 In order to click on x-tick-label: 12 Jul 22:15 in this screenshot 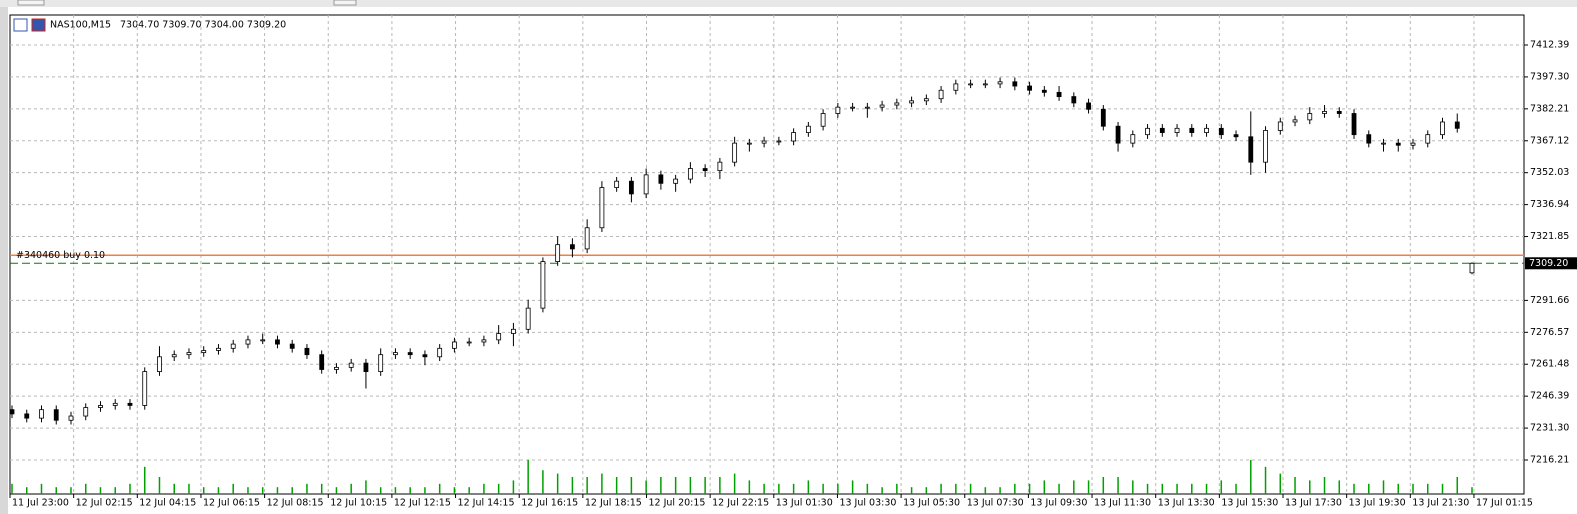, I will do `click(740, 503)`.